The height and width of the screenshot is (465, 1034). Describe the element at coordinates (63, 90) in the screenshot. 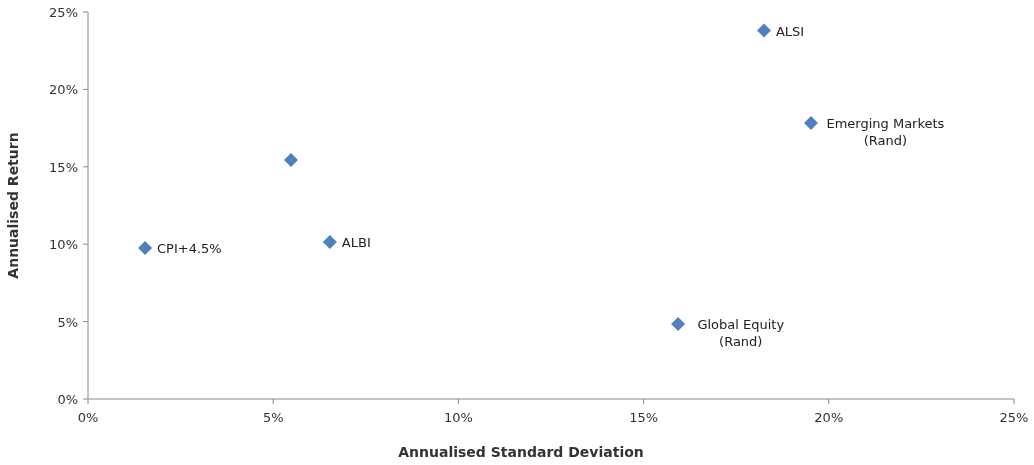

I see `y-tick-label: 20%` at that location.